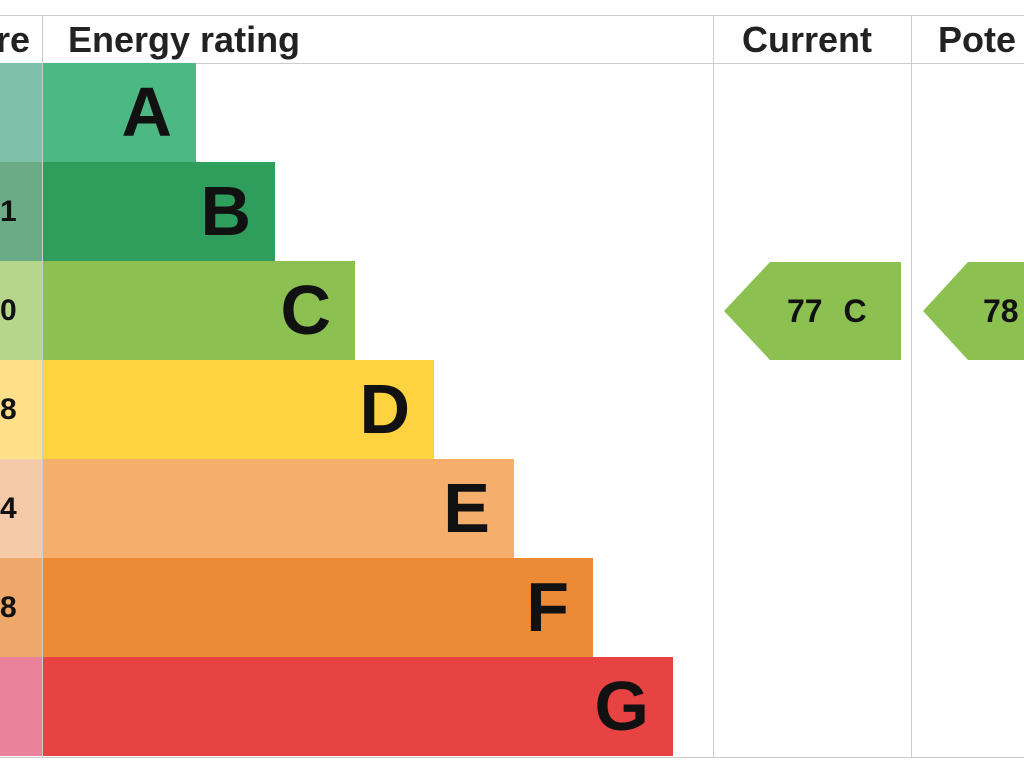  I want to click on potential-header: Pote, so click(977, 39).